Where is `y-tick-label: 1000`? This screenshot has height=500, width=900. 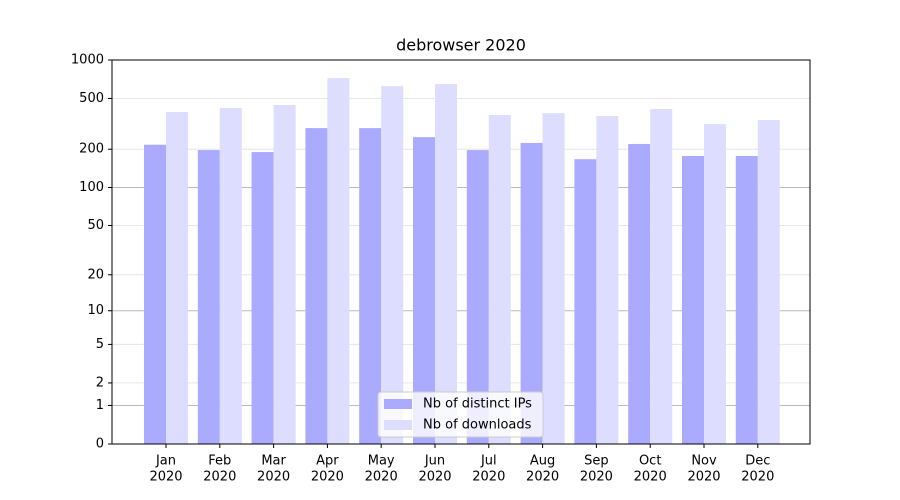
y-tick-label: 1000 is located at coordinates (87, 60).